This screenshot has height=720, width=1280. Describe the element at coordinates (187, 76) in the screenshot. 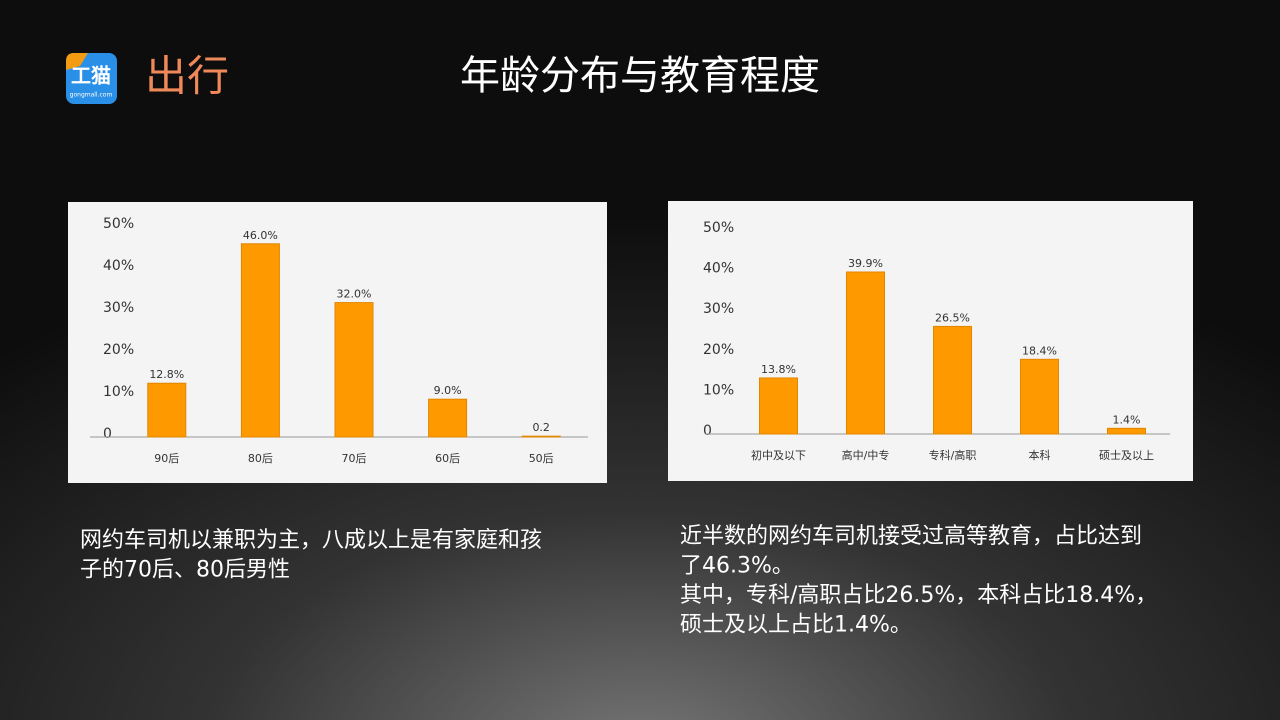

I see `brand: 出行` at that location.